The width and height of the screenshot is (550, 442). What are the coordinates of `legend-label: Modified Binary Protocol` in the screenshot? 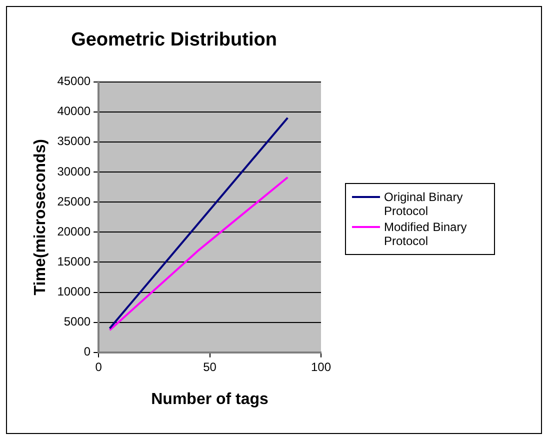 It's located at (426, 234).